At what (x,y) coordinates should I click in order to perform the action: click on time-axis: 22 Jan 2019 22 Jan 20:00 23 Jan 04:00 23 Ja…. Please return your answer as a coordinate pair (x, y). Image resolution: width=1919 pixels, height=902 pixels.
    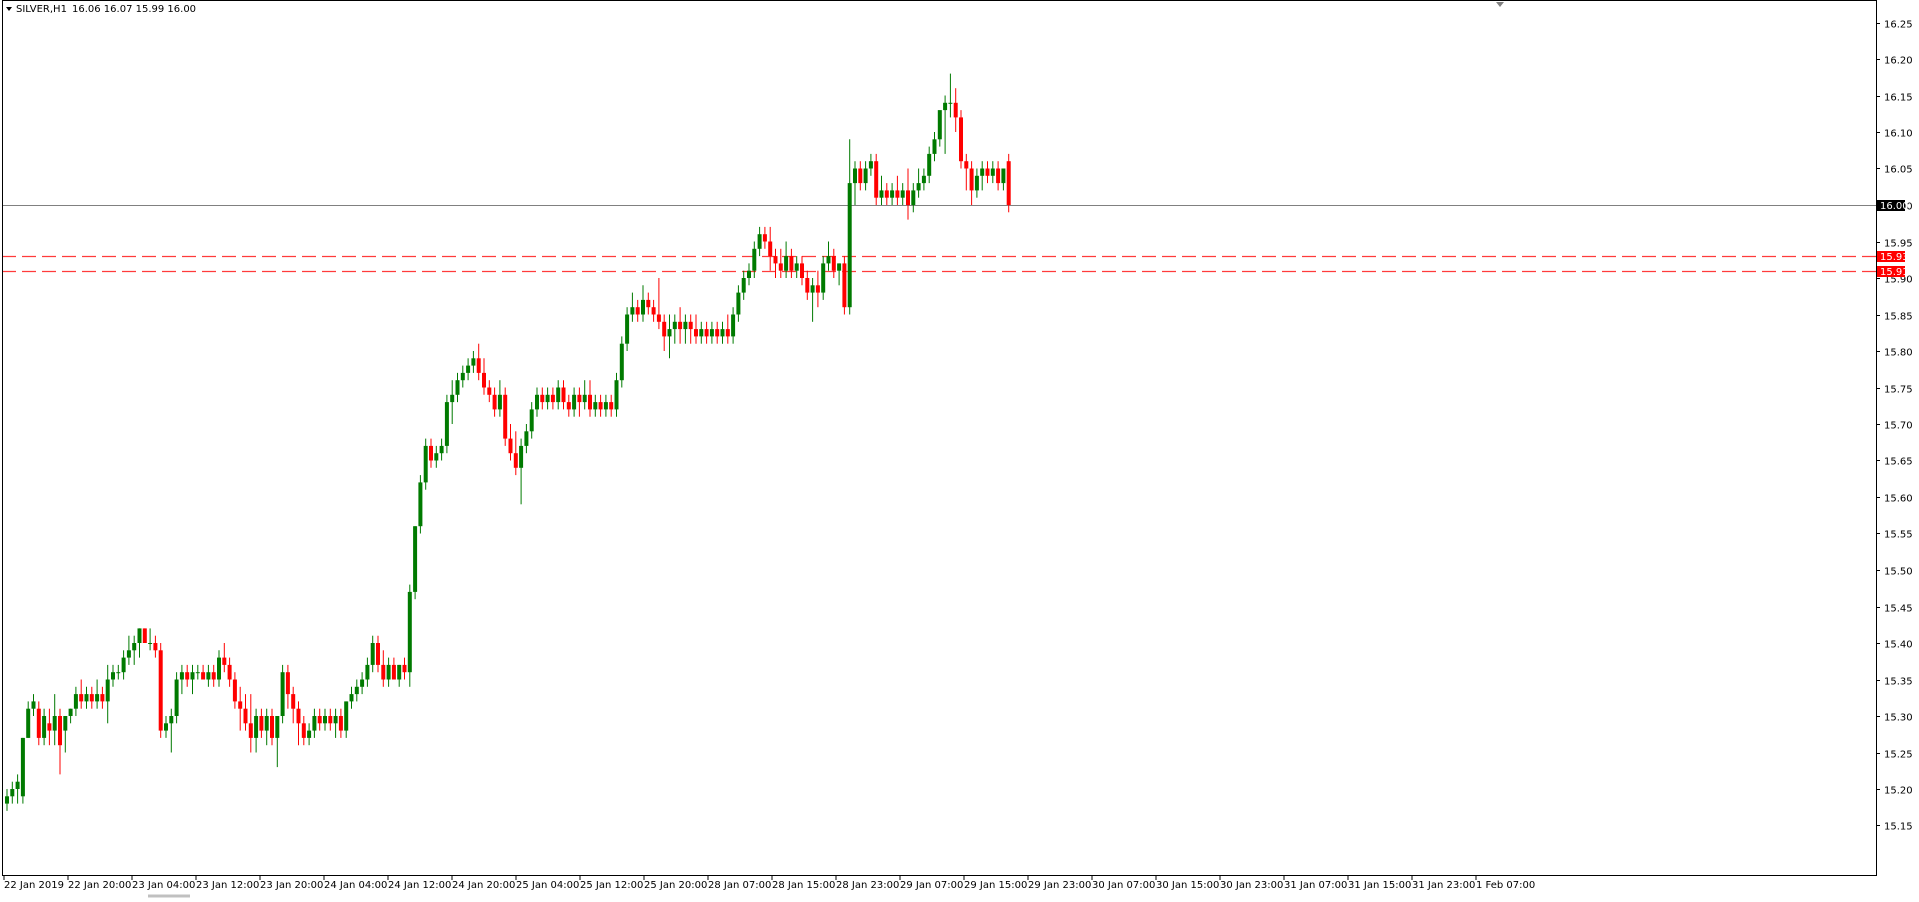
    Looking at the image, I should click on (769, 887).